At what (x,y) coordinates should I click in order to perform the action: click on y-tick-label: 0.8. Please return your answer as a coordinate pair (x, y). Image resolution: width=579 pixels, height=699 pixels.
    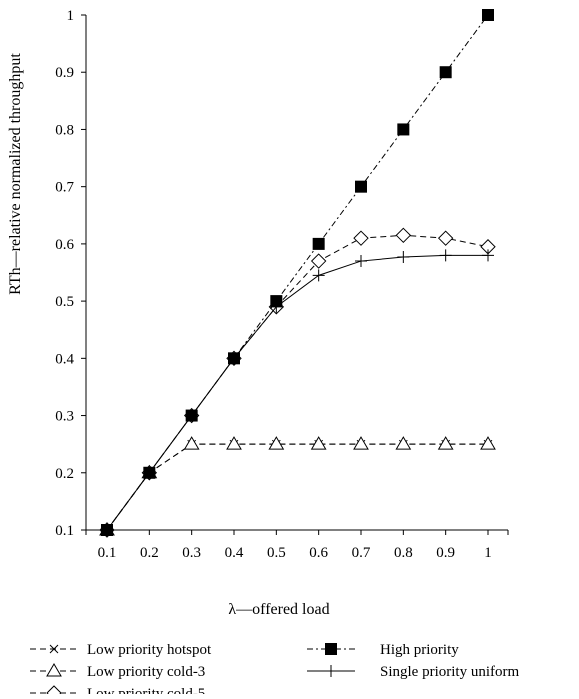
    Looking at the image, I should click on (64, 130).